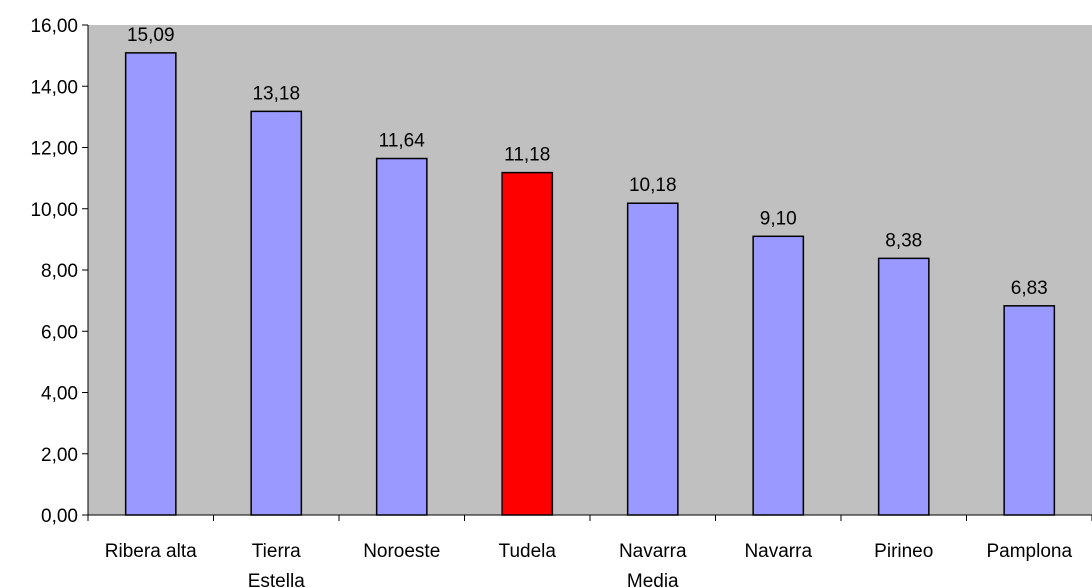 The image size is (1092, 588). I want to click on y-tick-label: 0,00, so click(59, 516).